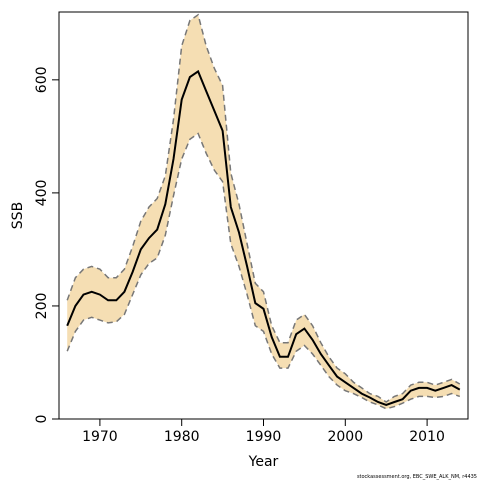 This screenshot has width=480, height=480. What do you see at coordinates (345, 437) in the screenshot?
I see `x-tick-label: 2000` at bounding box center [345, 437].